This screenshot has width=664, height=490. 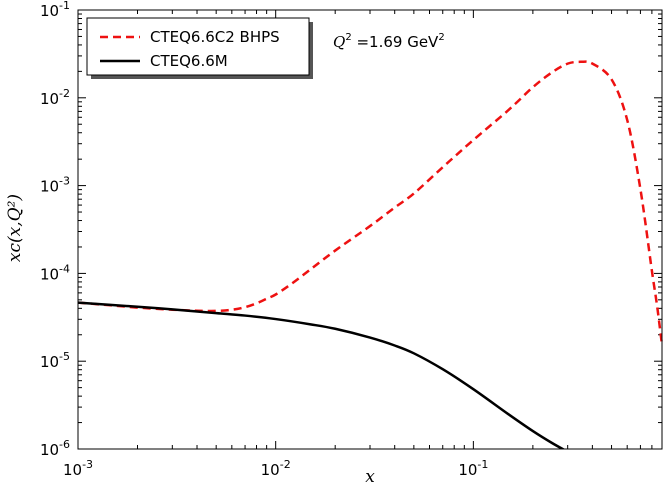 I want to click on x-tick-label: 10⁻², so click(x=276, y=468).